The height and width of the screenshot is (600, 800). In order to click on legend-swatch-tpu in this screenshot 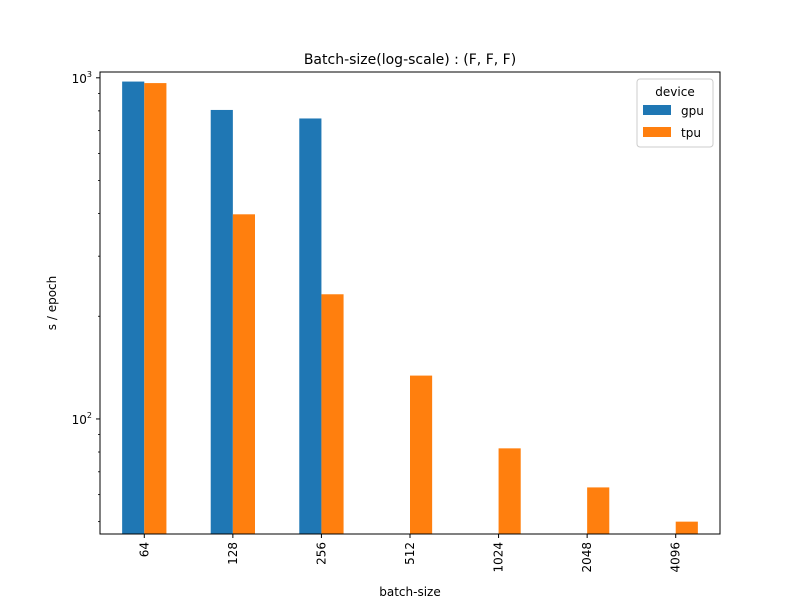, I will do `click(657, 132)`.